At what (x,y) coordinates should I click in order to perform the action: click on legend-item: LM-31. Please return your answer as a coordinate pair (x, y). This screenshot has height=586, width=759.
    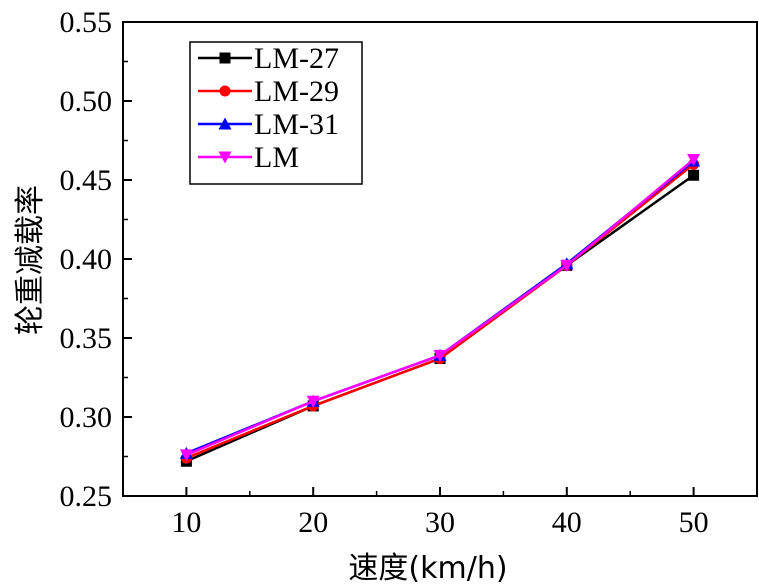
    Looking at the image, I should click on (268, 124).